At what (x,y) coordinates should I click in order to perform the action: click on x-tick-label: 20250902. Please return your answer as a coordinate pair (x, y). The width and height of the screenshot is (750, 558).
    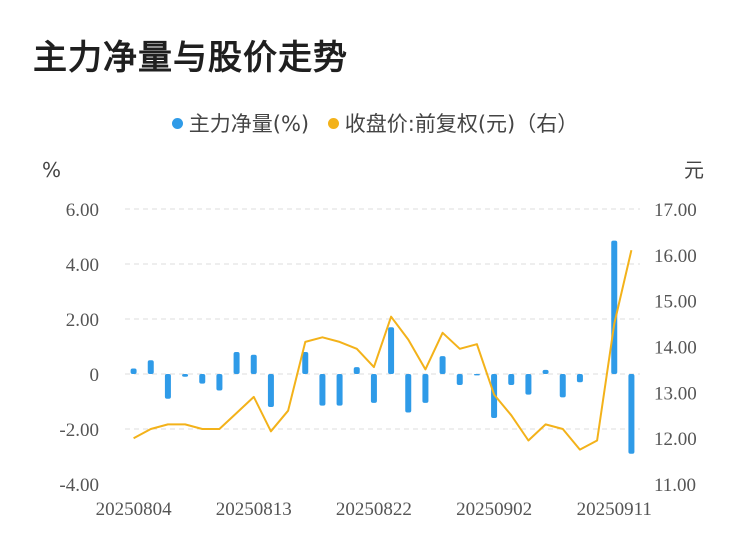
    Looking at the image, I should click on (494, 509).